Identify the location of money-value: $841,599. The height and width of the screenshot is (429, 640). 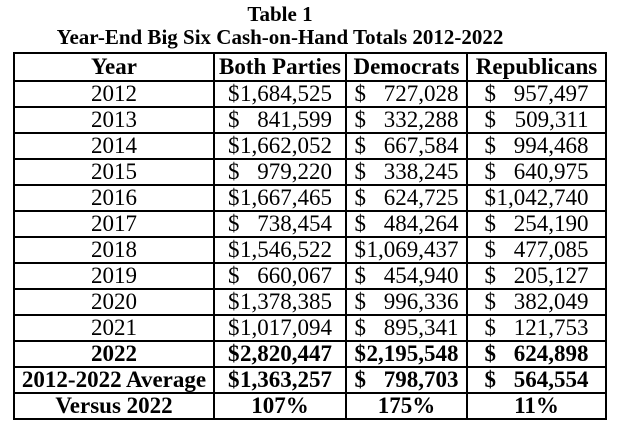
(280, 119).